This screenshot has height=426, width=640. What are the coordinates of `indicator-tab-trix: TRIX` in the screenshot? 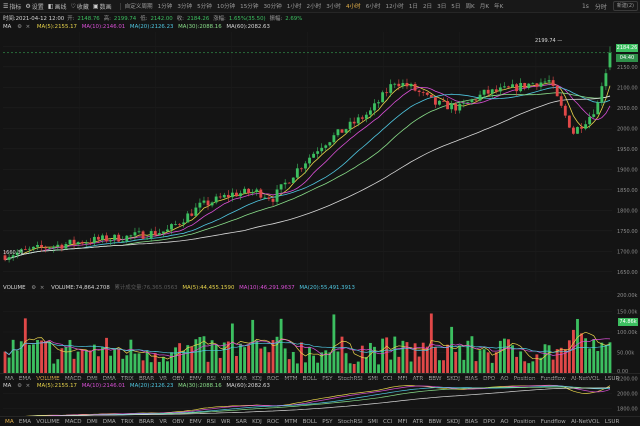 It's located at (127, 421).